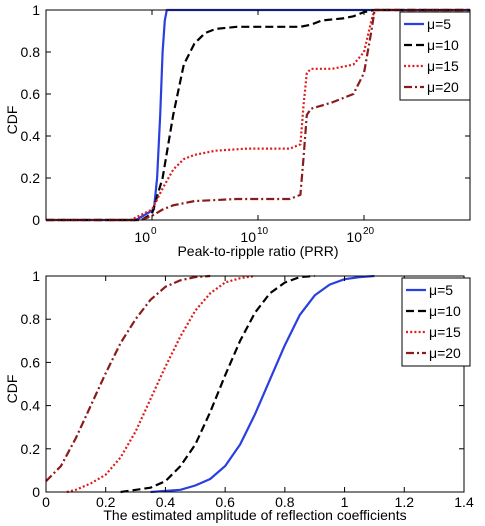  Describe the element at coordinates (106, 502) in the screenshot. I see `x-tick-label: 0.2` at that location.